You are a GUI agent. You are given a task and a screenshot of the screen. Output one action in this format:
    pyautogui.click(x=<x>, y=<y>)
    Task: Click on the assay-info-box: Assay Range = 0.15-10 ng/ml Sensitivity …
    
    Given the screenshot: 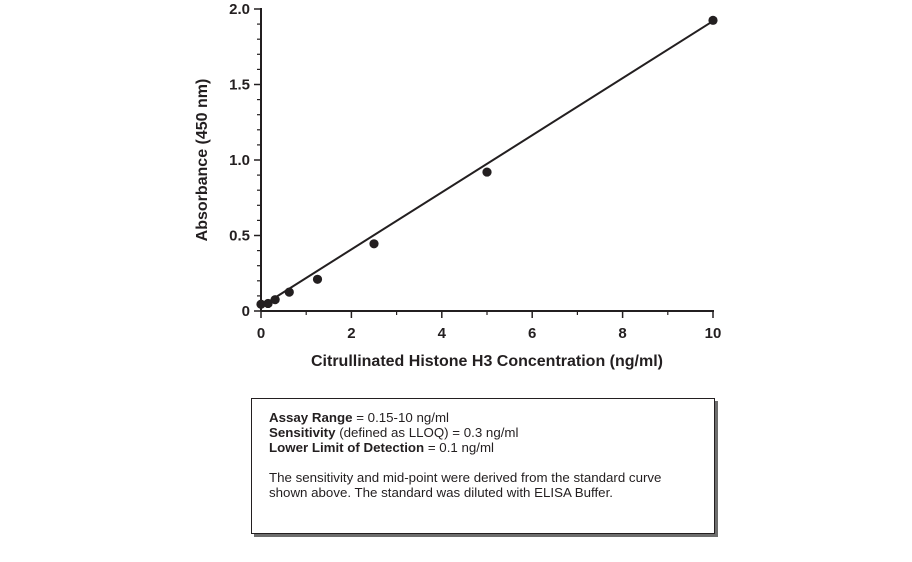 What is the action you would take?
    pyautogui.click(x=483, y=466)
    